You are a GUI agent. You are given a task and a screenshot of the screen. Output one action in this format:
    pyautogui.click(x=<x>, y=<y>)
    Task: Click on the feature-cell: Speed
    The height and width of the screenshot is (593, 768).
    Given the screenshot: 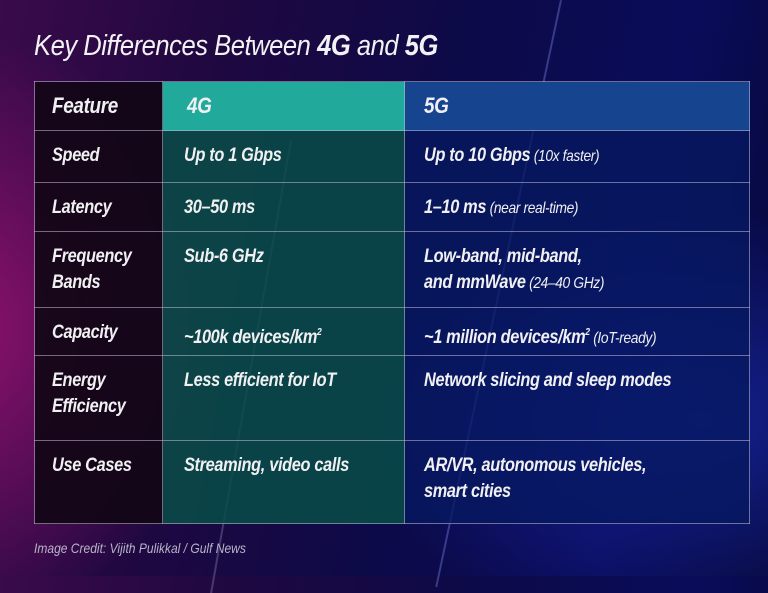 What is the action you would take?
    pyautogui.click(x=98, y=156)
    